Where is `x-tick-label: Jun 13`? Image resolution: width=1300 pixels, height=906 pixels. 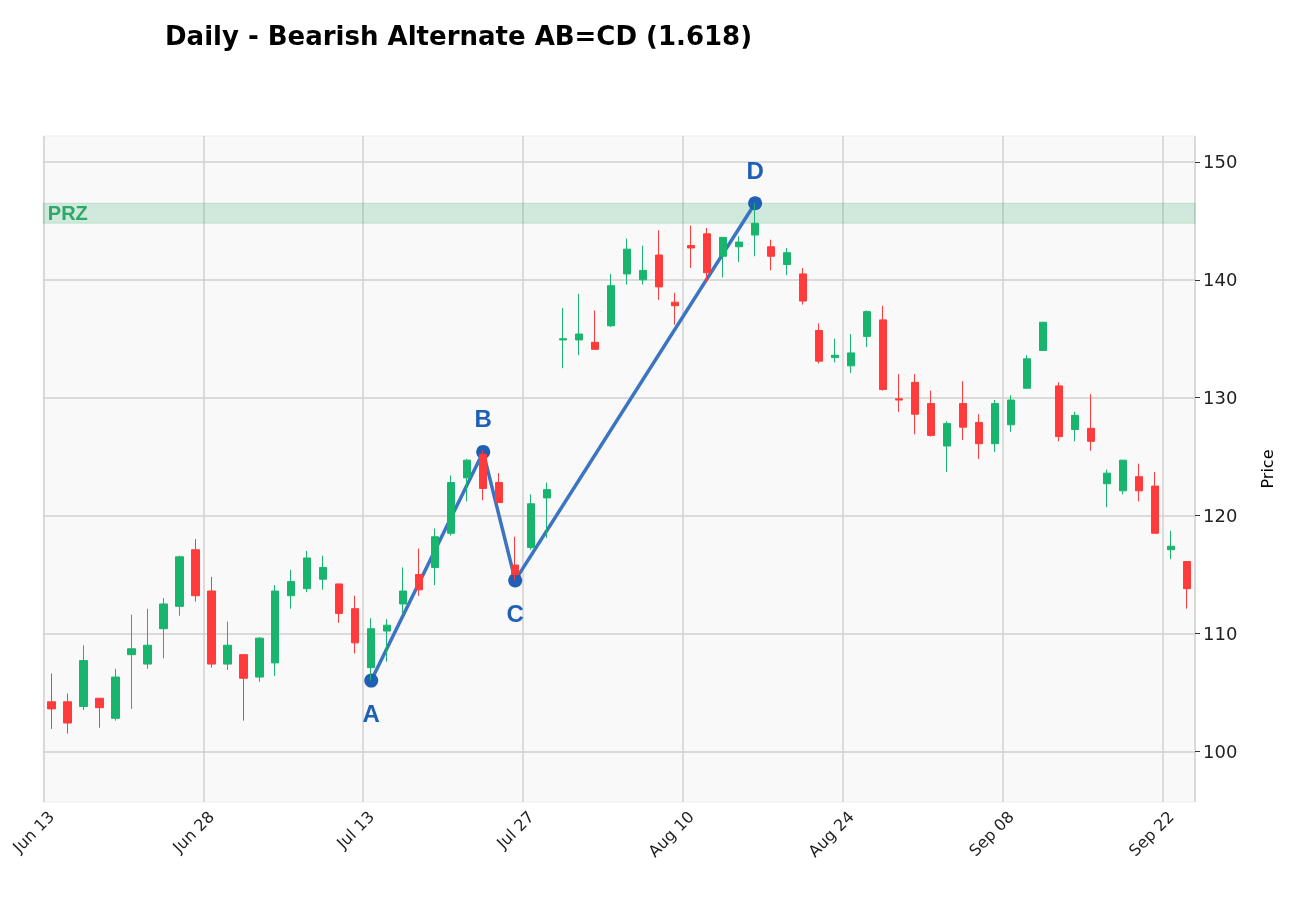 x-tick-label: Jun 13 is located at coordinates (33, 832).